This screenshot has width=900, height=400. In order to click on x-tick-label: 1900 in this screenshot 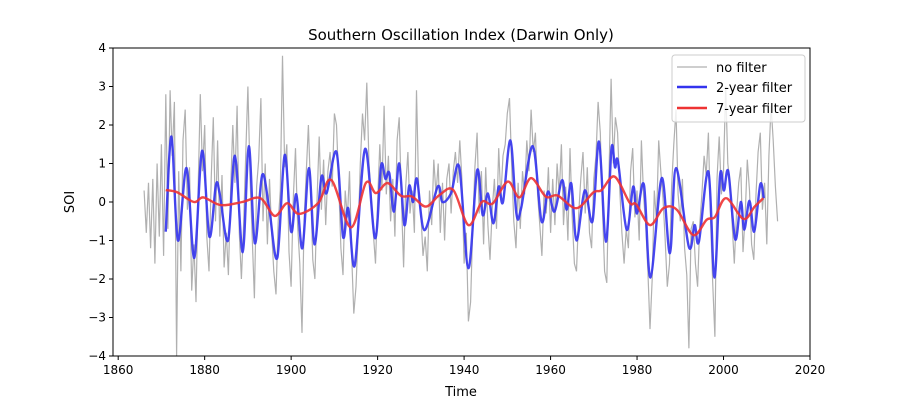, I will do `click(291, 370)`.